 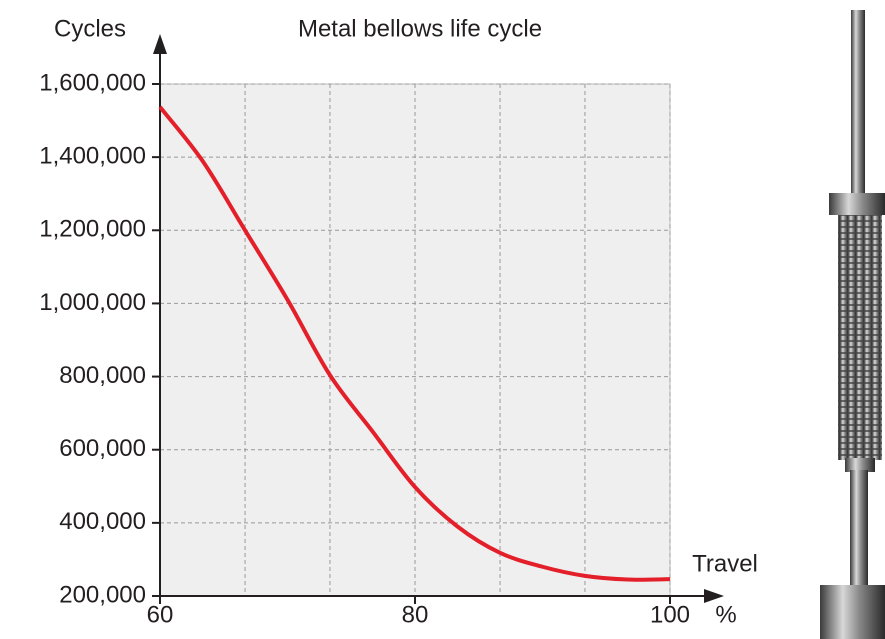 What do you see at coordinates (725, 614) in the screenshot?
I see `x-axis-unit: %` at bounding box center [725, 614].